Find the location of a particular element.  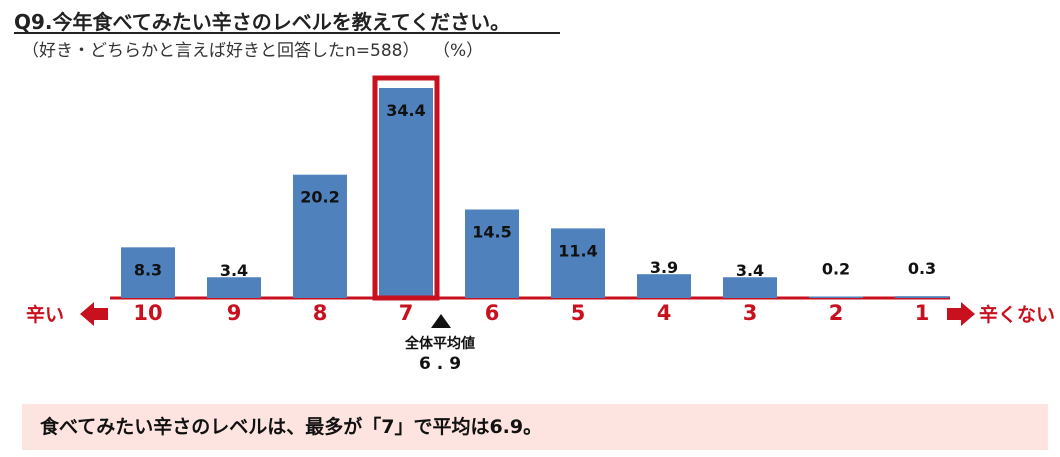

data-label-5: 11.4 is located at coordinates (577, 250).